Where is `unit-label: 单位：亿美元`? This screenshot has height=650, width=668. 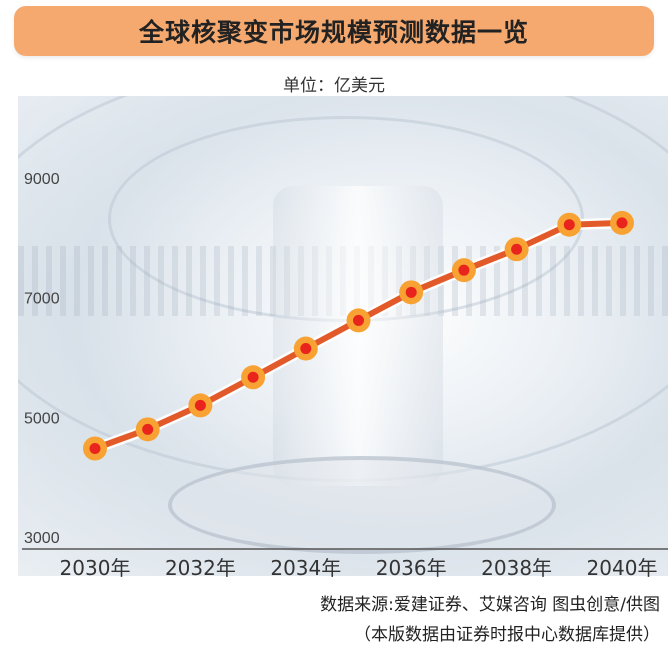
unit-label: 单位：亿美元 is located at coordinates (334, 86).